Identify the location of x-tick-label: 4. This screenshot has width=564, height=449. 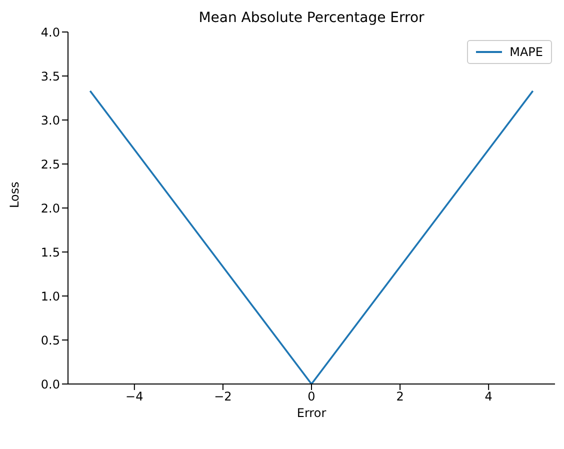
(488, 397).